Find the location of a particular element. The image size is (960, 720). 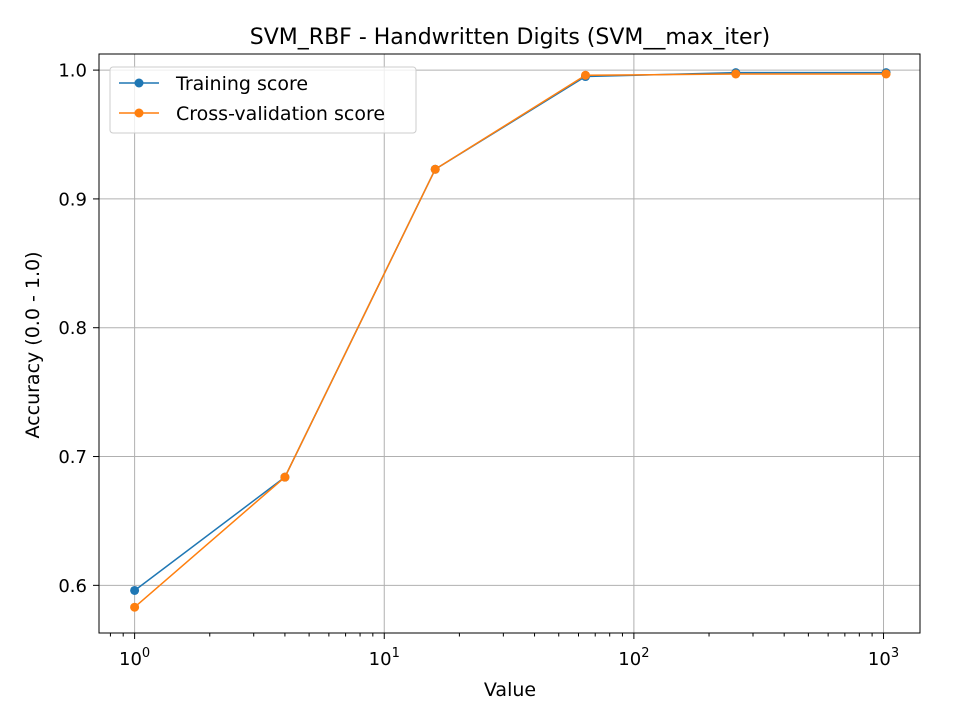

x-tick-exponent: 0 is located at coordinates (146, 653).